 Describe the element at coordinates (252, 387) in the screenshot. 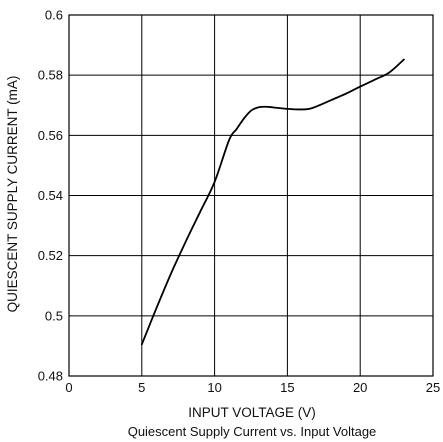

I see `x-axis-ticks: 0 5 10 15 20 25` at that location.